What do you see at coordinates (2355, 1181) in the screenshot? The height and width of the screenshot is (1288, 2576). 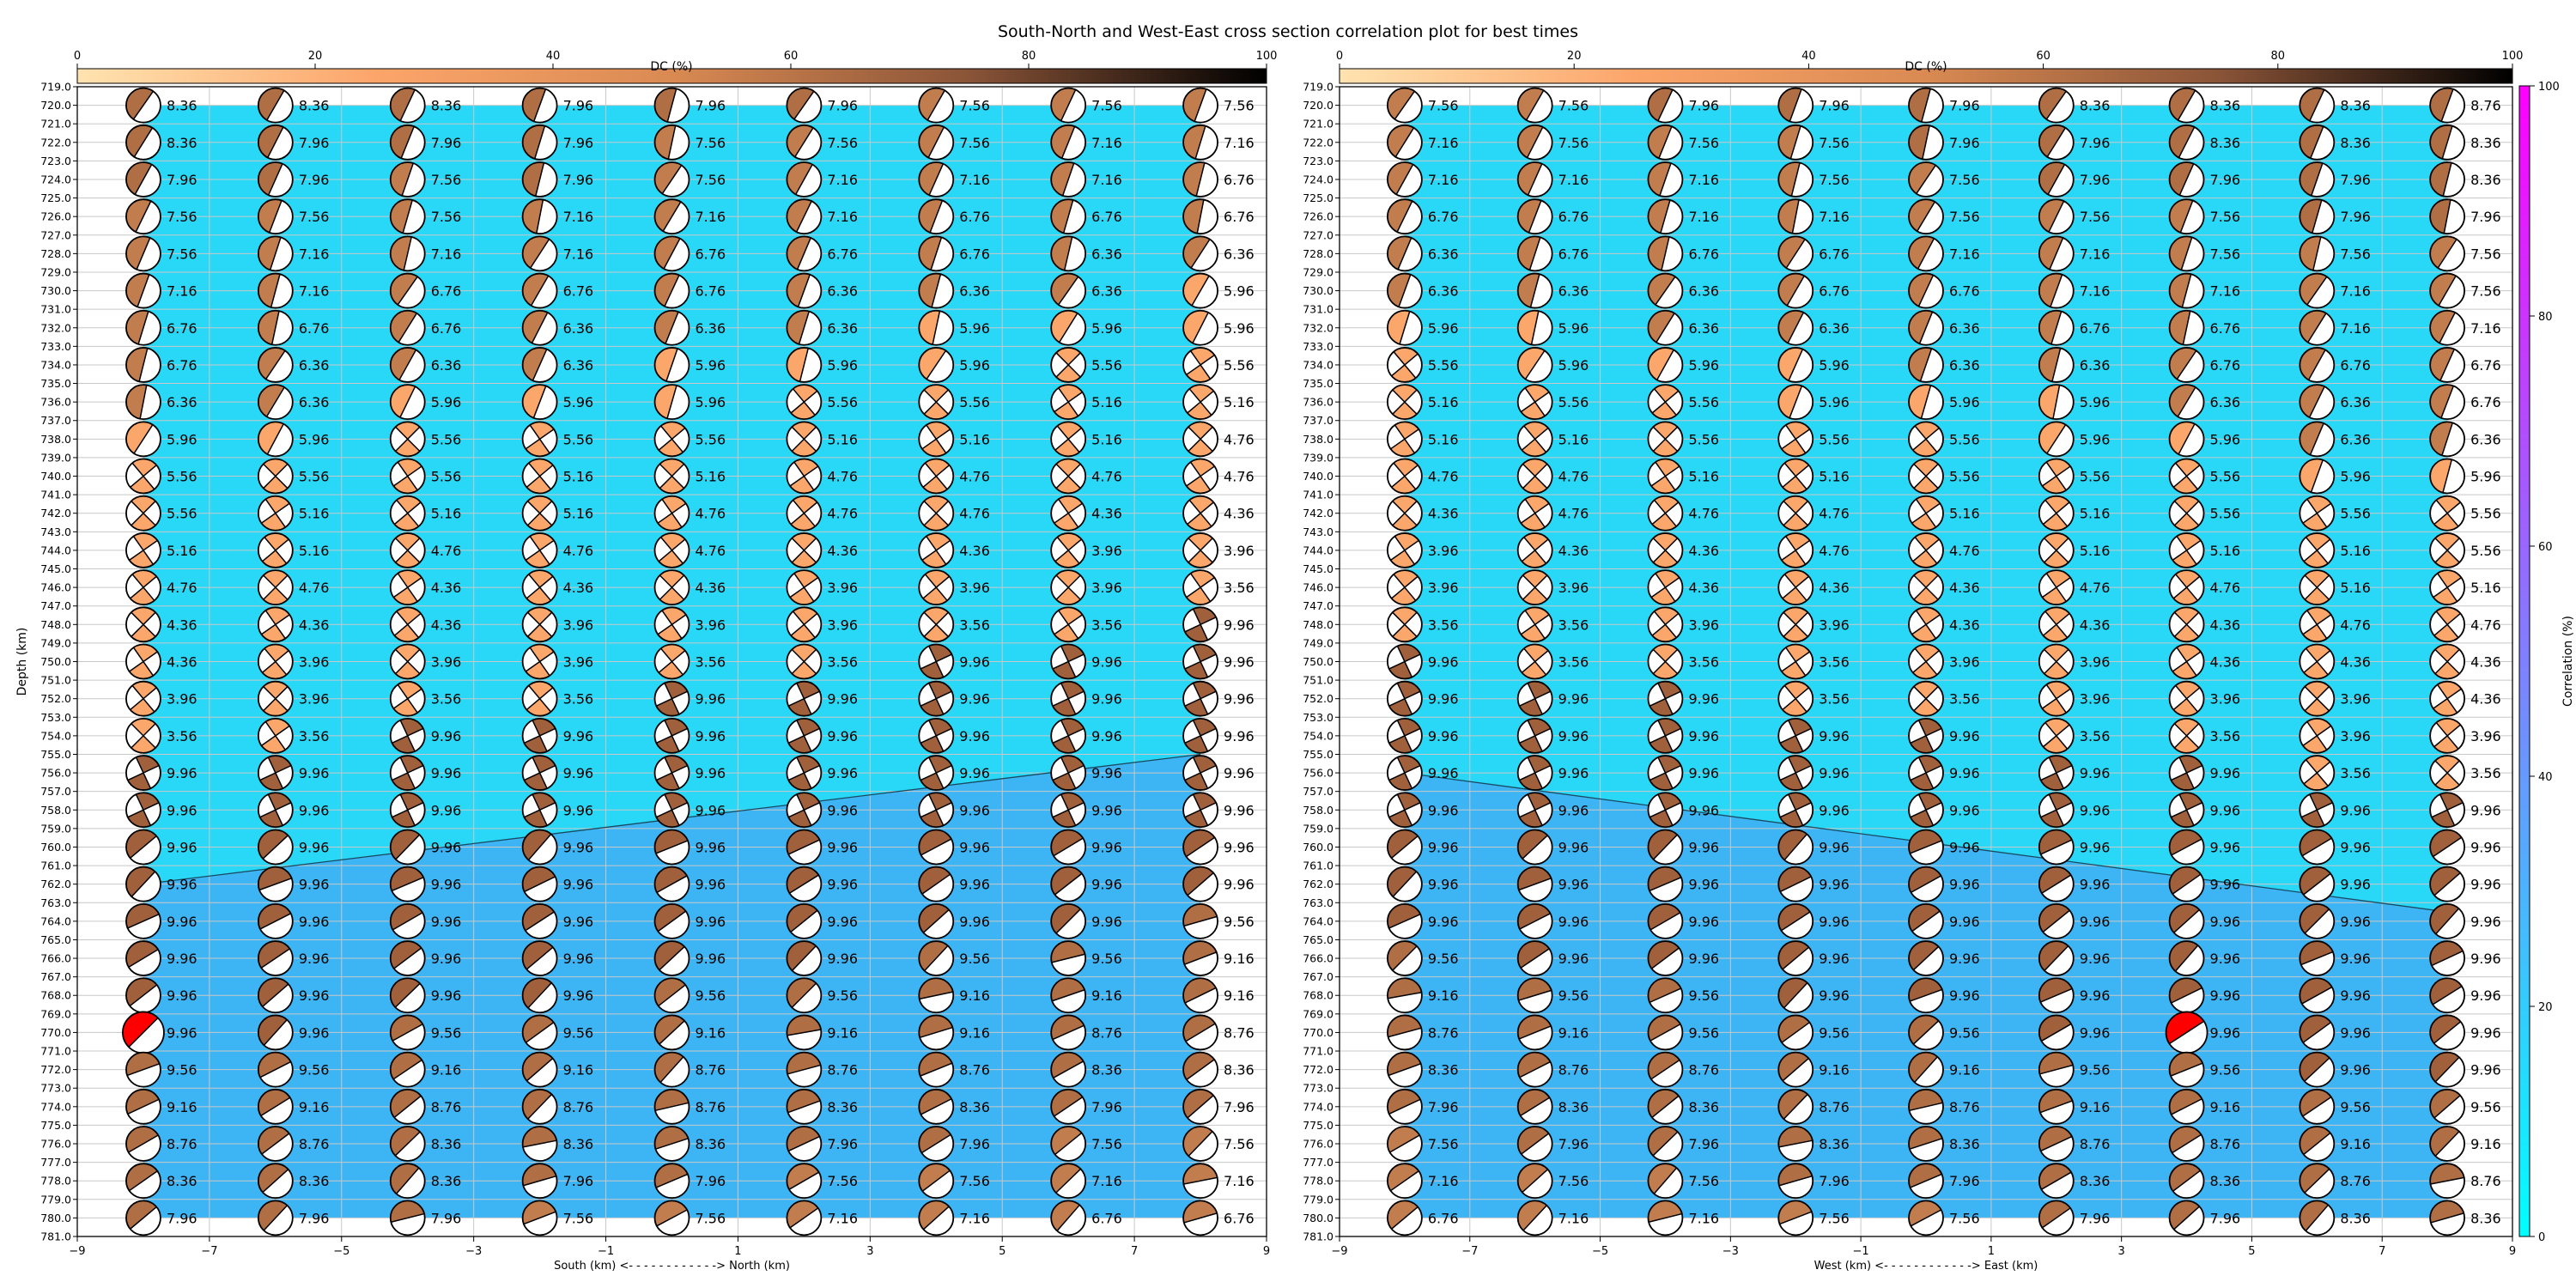 I see `value-label: 8.76` at bounding box center [2355, 1181].